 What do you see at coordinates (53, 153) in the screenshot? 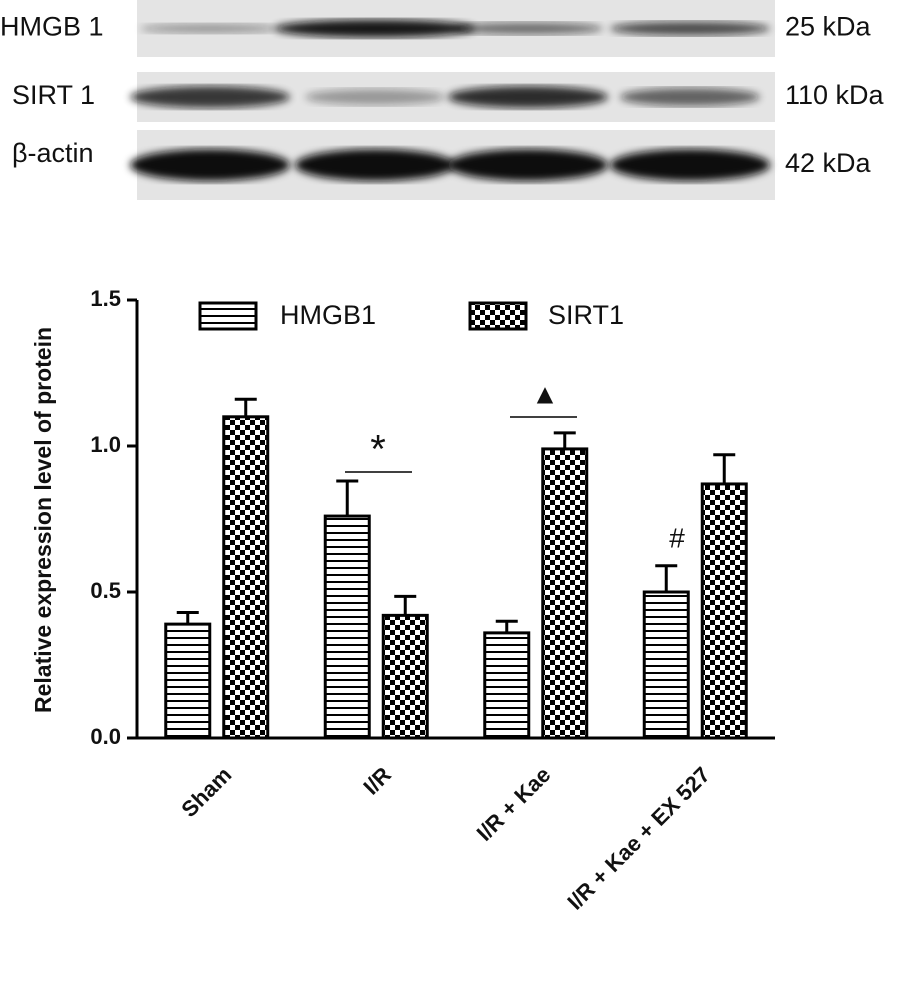
I see `blot-label: β-actin` at bounding box center [53, 153].